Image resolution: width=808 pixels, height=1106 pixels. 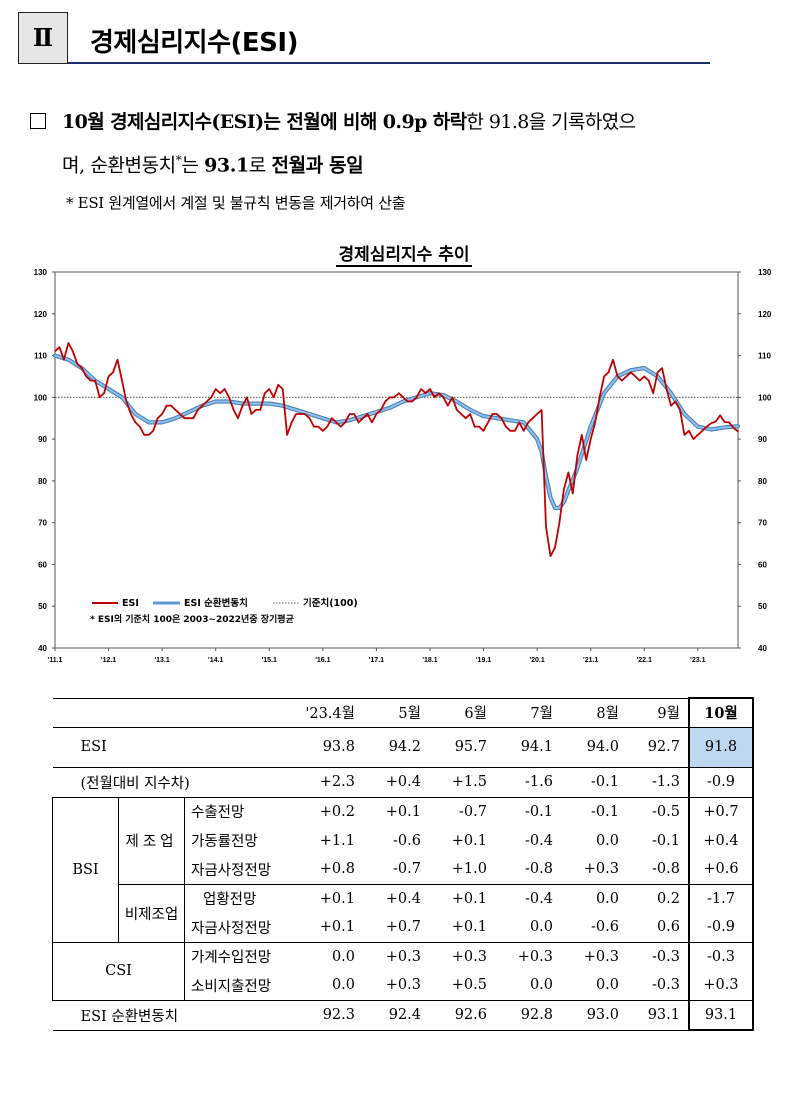 What do you see at coordinates (260, 165) in the screenshot?
I see `summary-text-2d: 로` at bounding box center [260, 165].